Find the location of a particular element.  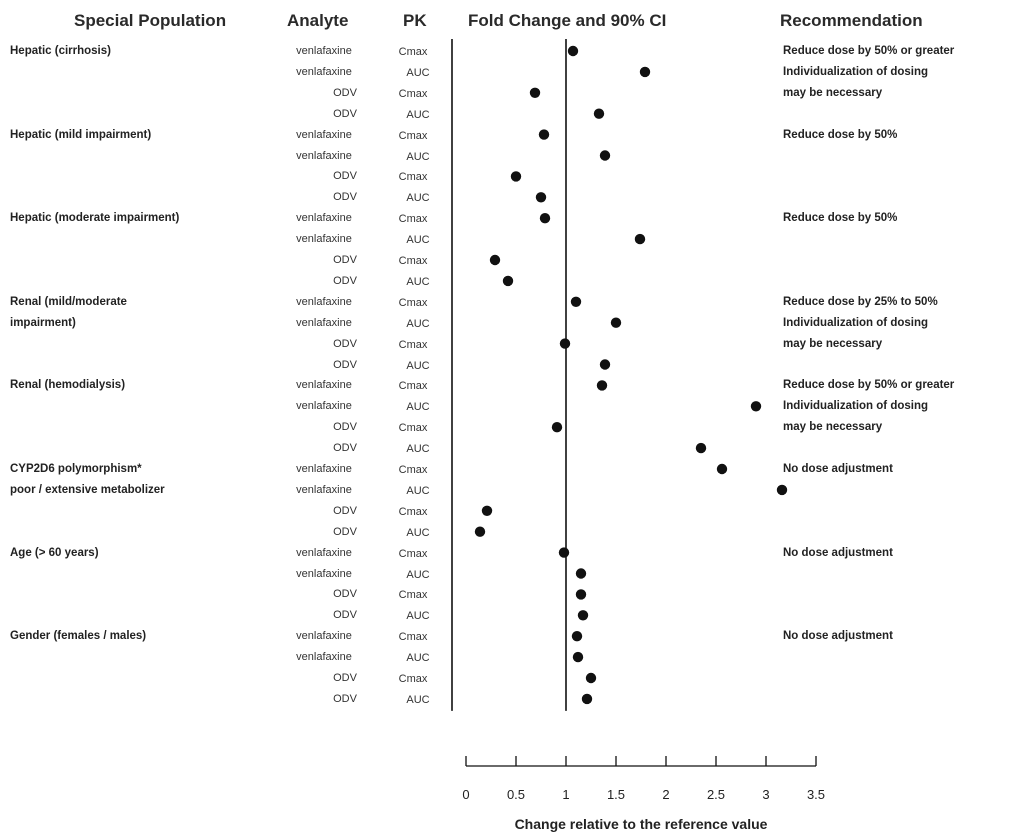

x-axis-label: Change relative to the reference value is located at coordinates (641, 824).